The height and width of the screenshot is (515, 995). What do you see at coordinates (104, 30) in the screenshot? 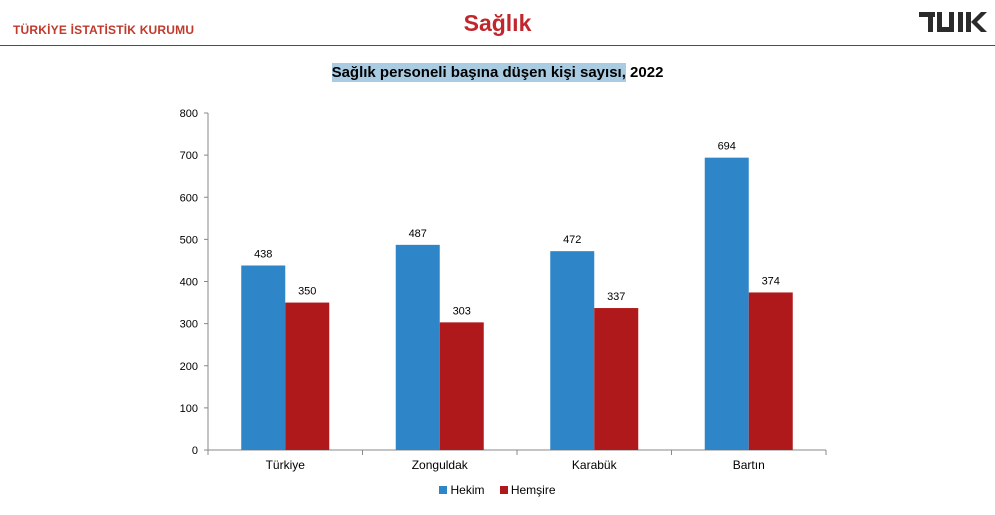
I see `organization-name: TÜRKİYE İSTATİSTİK KURUMU` at bounding box center [104, 30].